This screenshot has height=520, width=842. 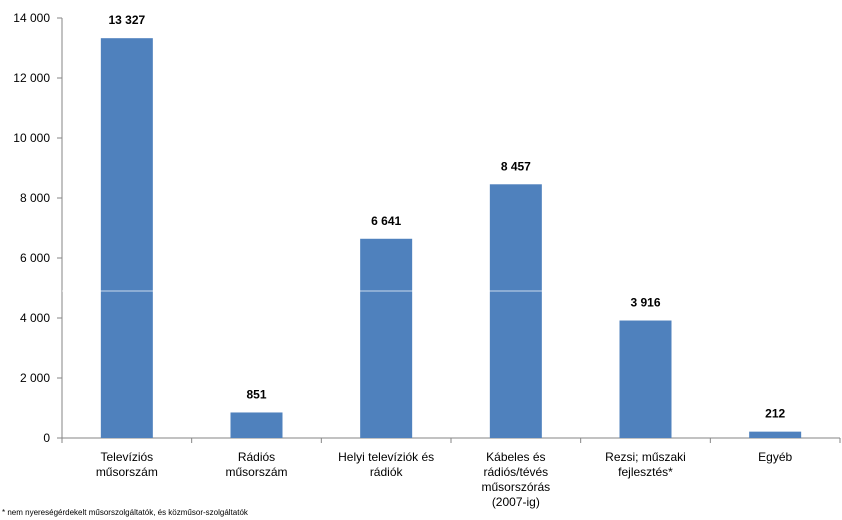 I want to click on category-label: rádiók, so click(x=387, y=472).